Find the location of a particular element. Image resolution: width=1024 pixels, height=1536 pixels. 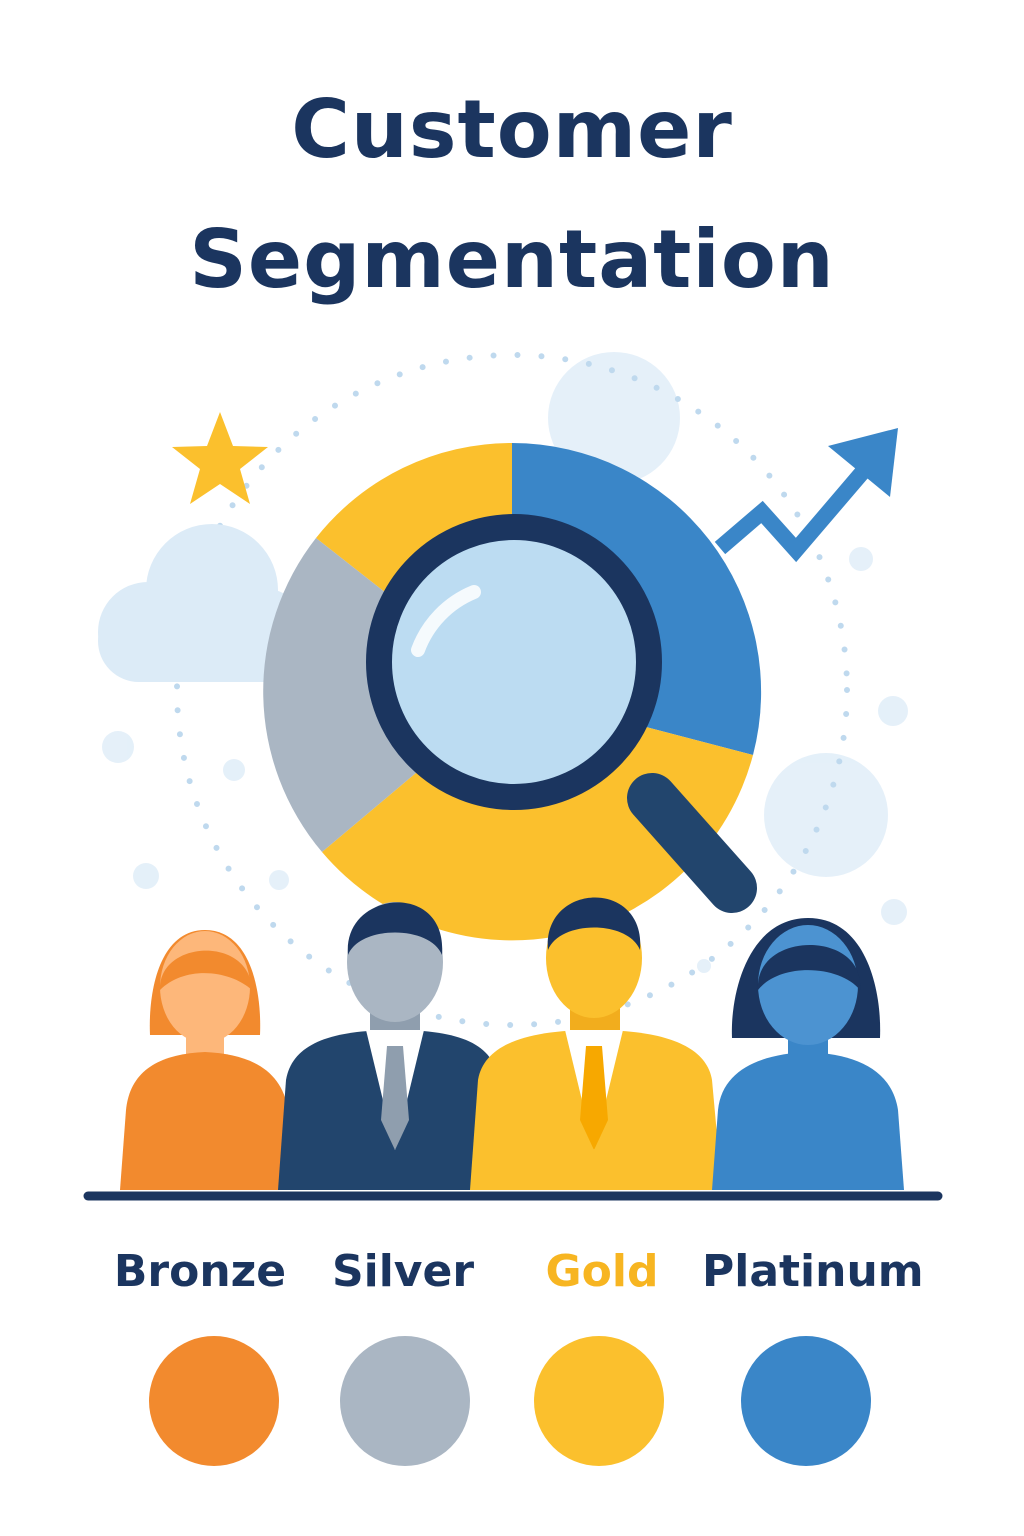

tier-color-dot-gold is located at coordinates (599, 1401).